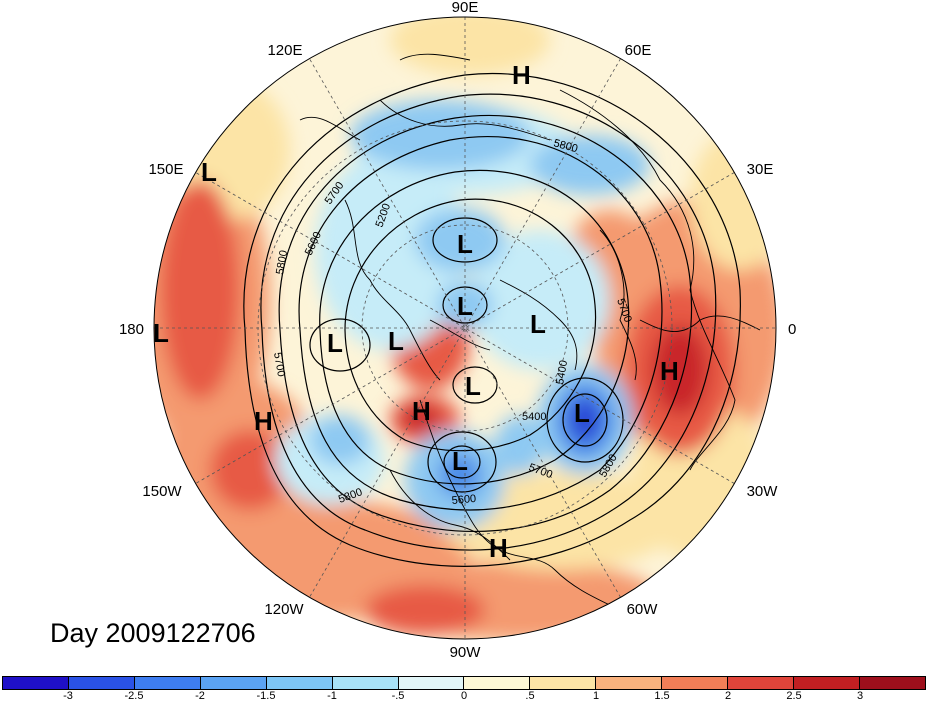 The height and width of the screenshot is (702, 928). What do you see at coordinates (284, 609) in the screenshot?
I see `longitude-label-120w: 120W` at bounding box center [284, 609].